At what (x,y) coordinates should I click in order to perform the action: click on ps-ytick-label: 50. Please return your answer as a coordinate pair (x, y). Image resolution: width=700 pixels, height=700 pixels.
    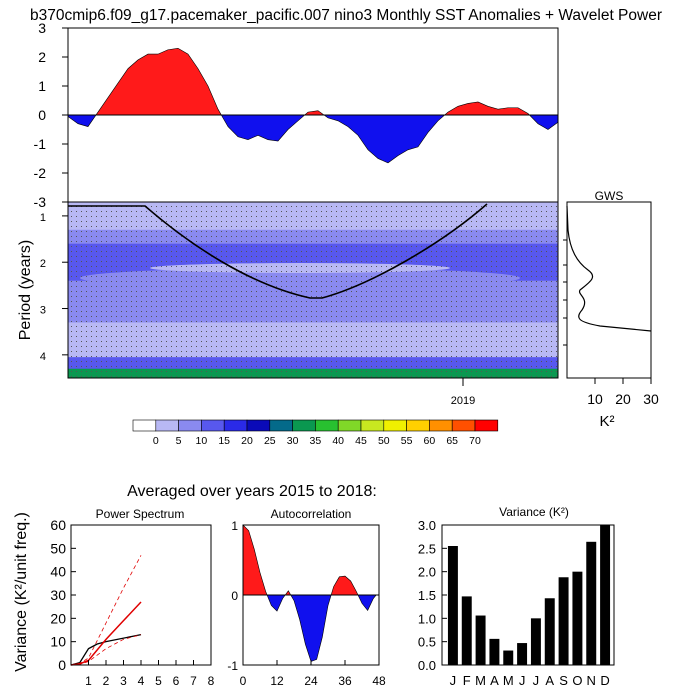
    Looking at the image, I should click on (58, 548).